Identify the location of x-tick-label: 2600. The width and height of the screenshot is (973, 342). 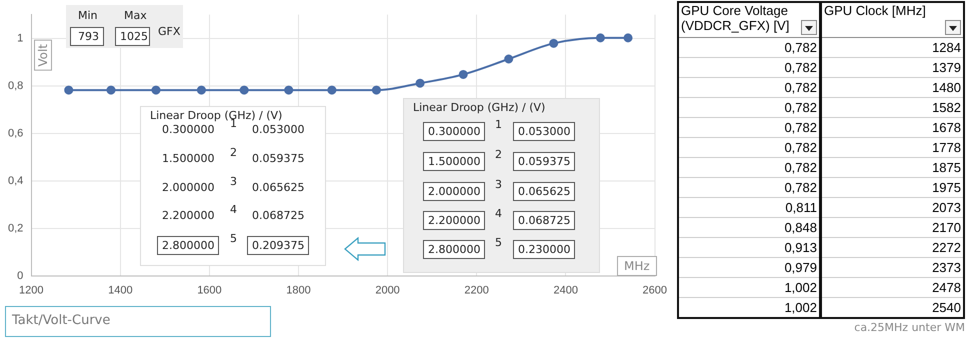
(655, 290).